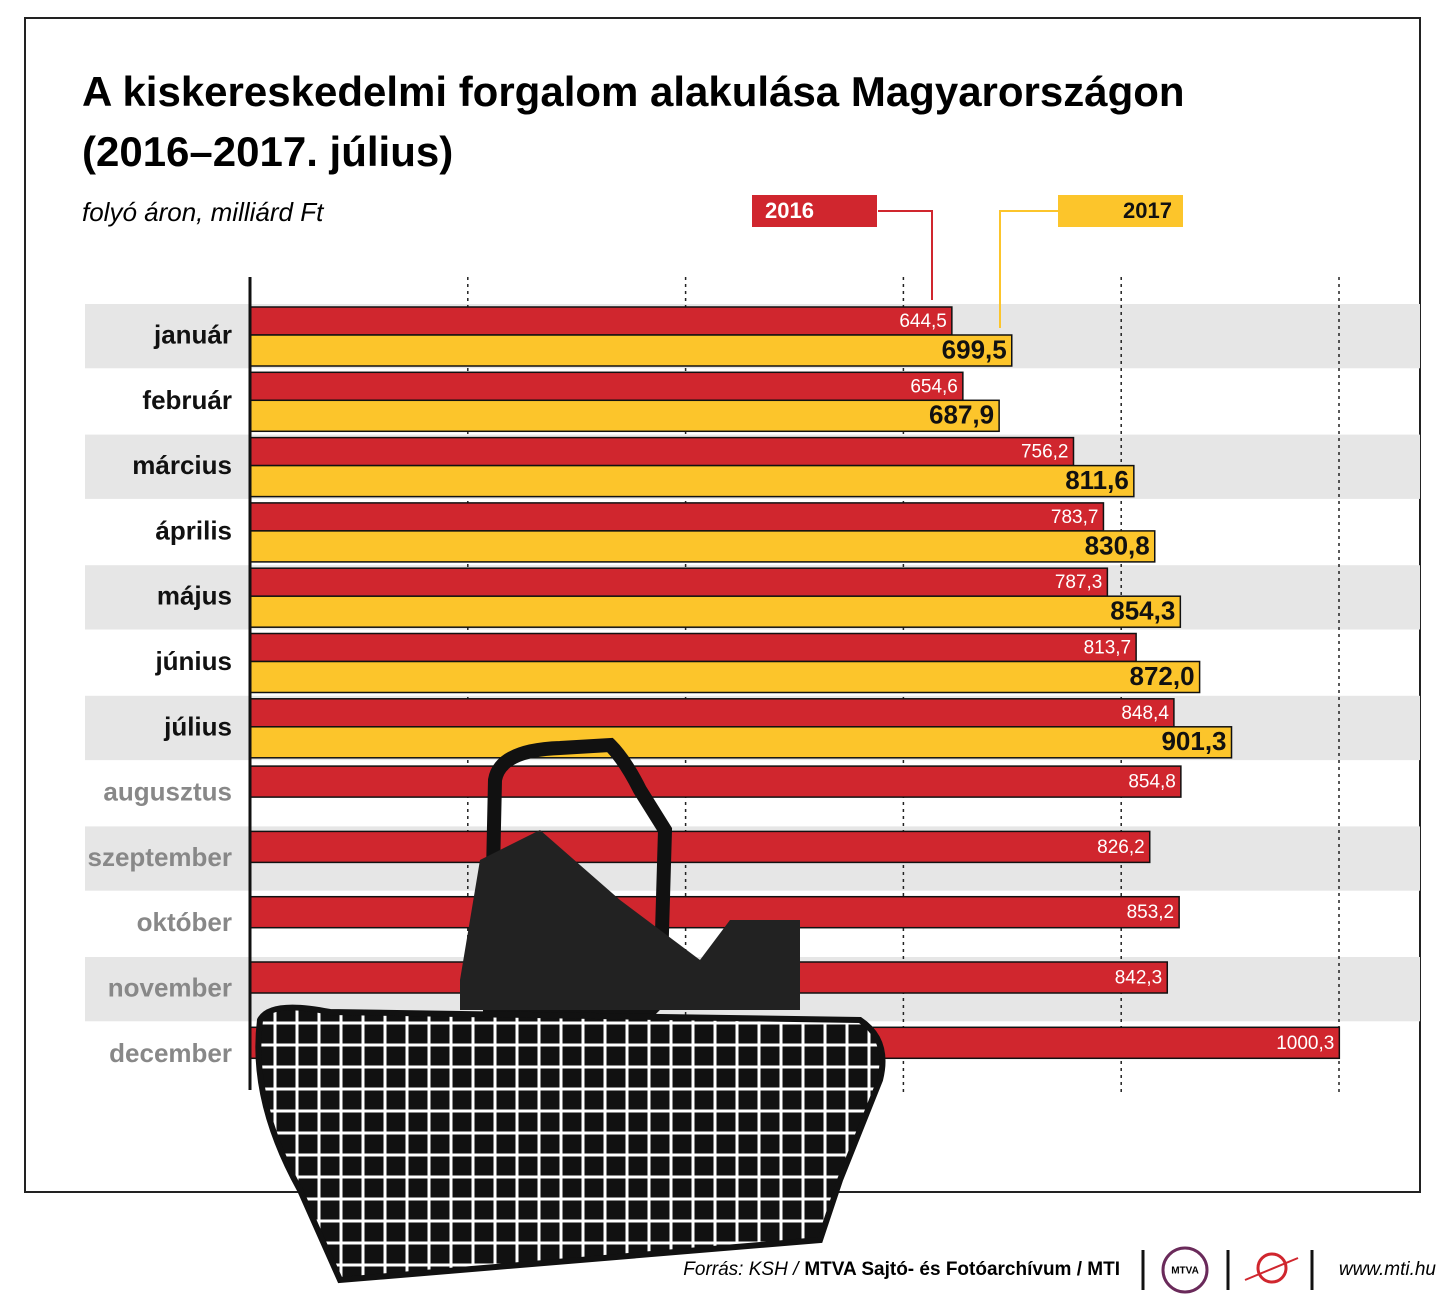  Describe the element at coordinates (1152, 782) in the screenshot. I see `value-label: 854,8` at that location.